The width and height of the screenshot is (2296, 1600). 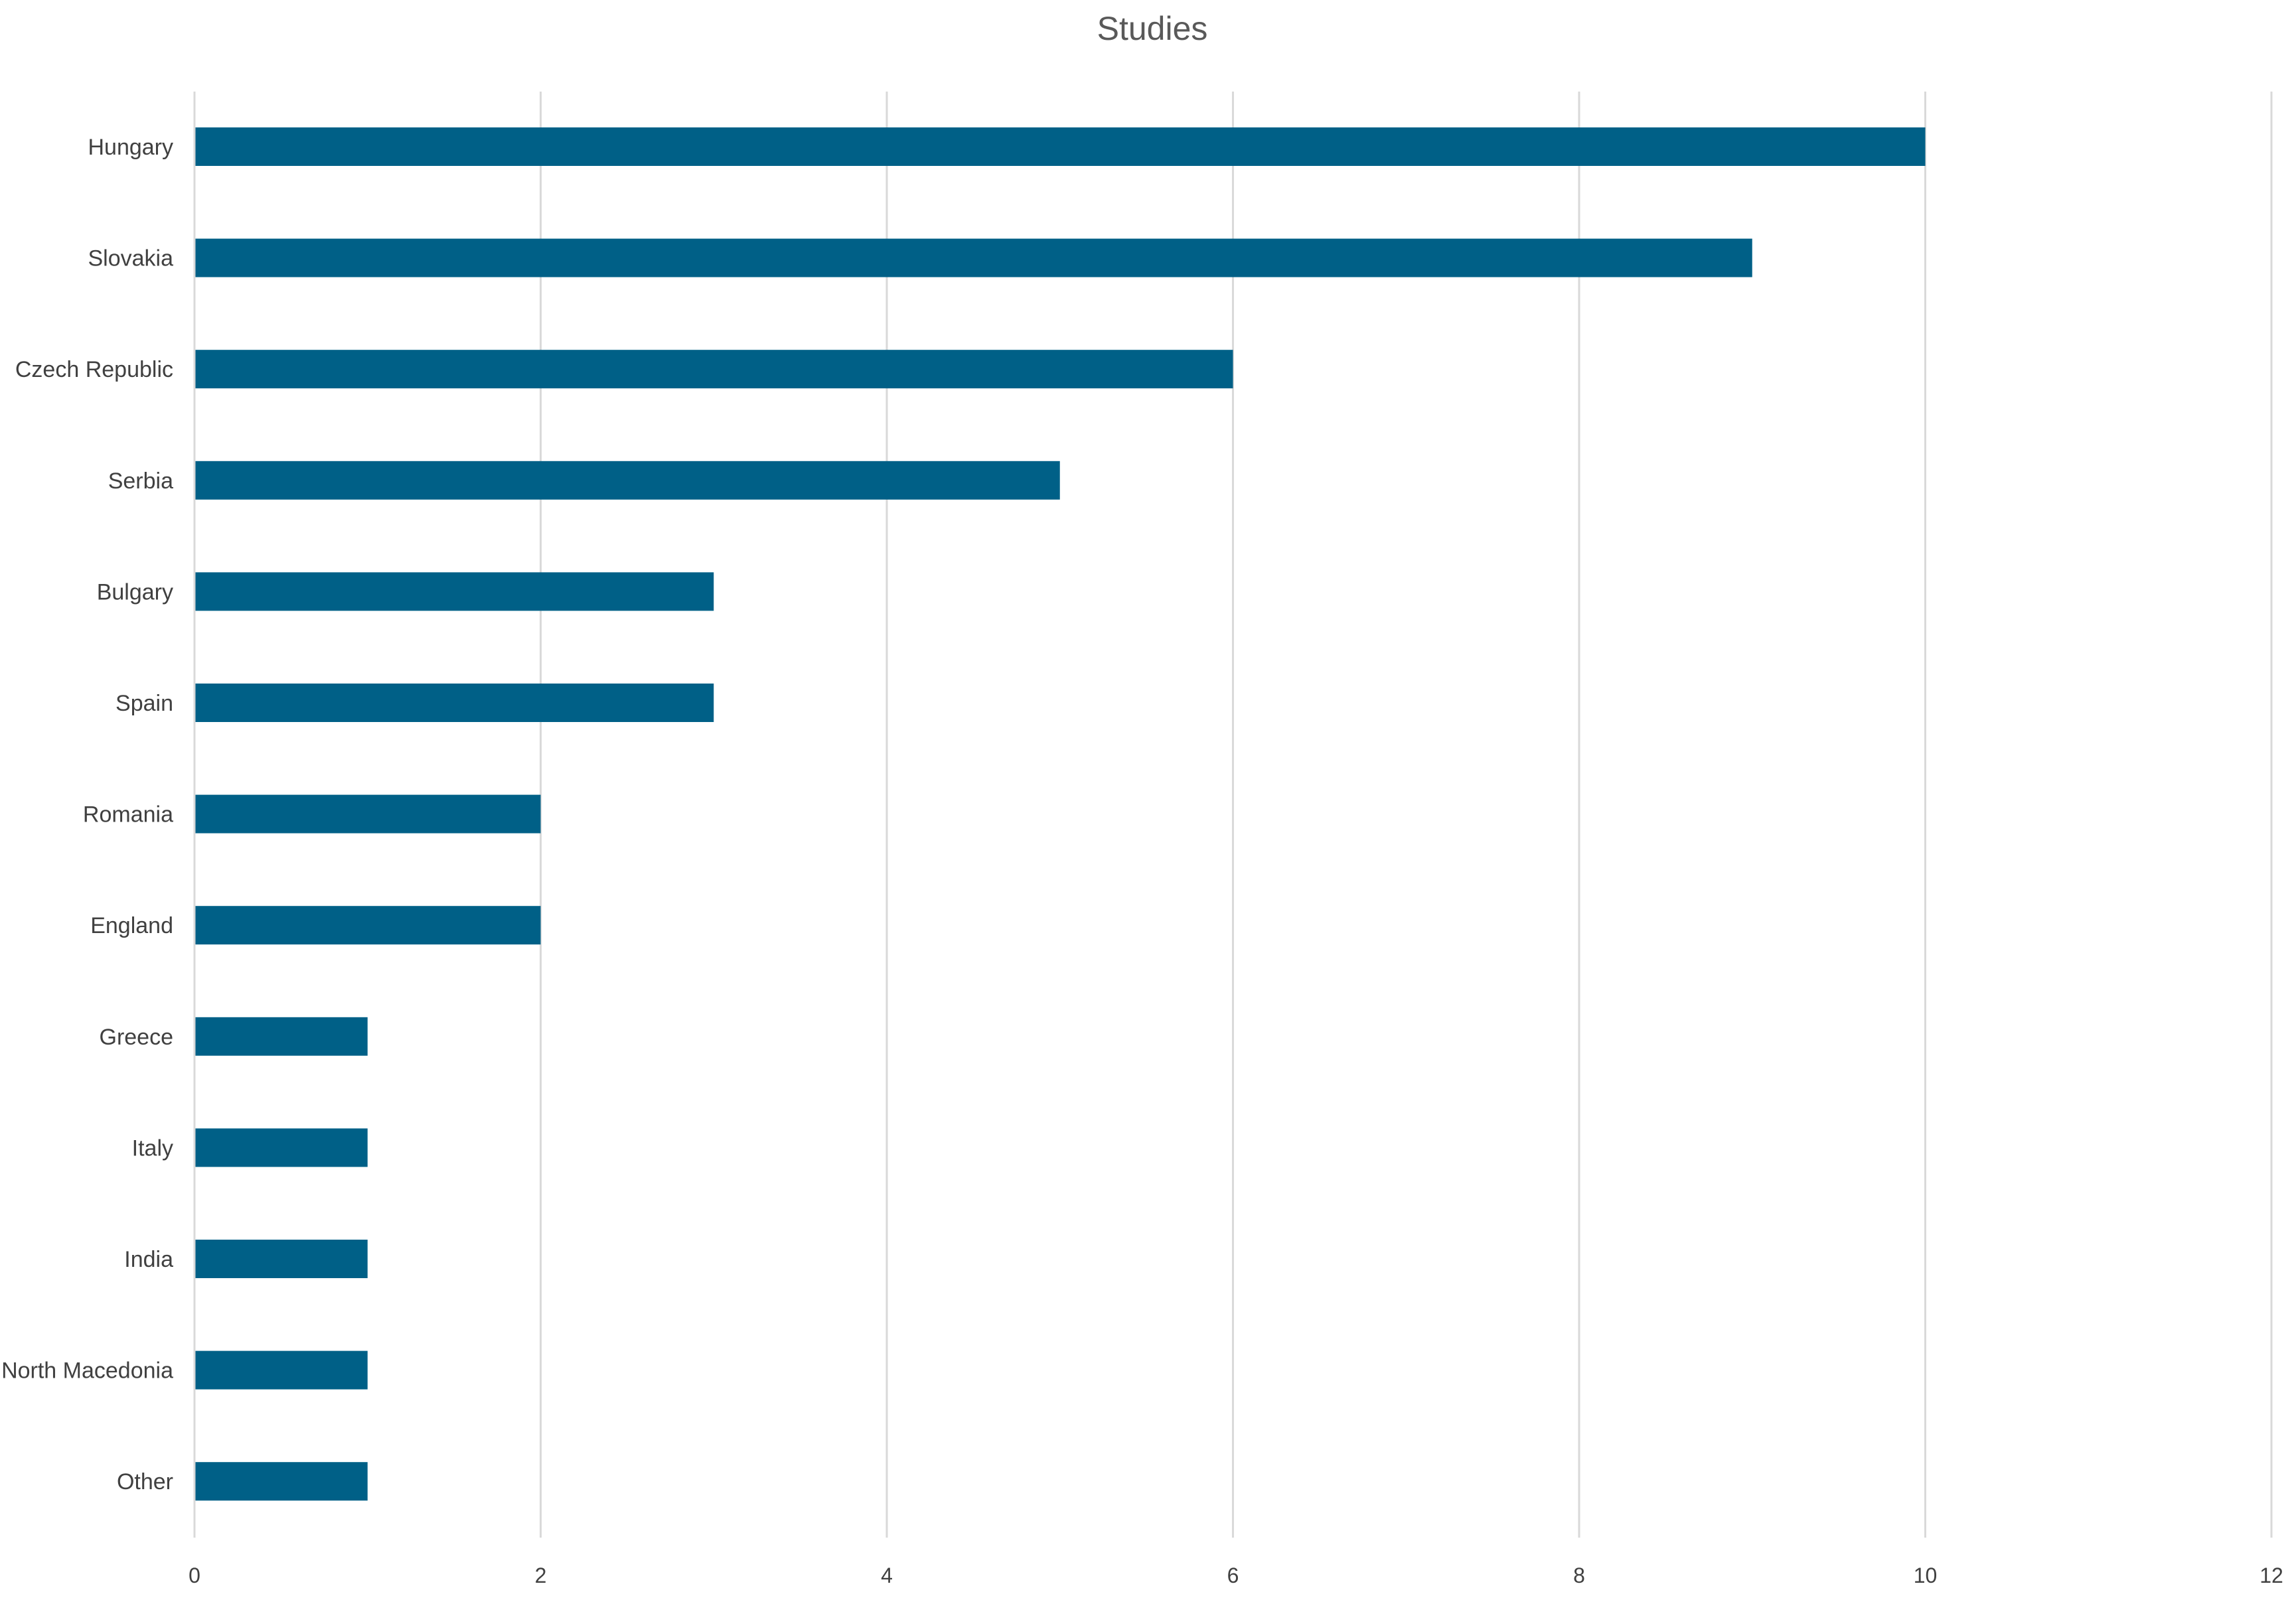 What do you see at coordinates (281, 1259) in the screenshot?
I see `bar-india` at bounding box center [281, 1259].